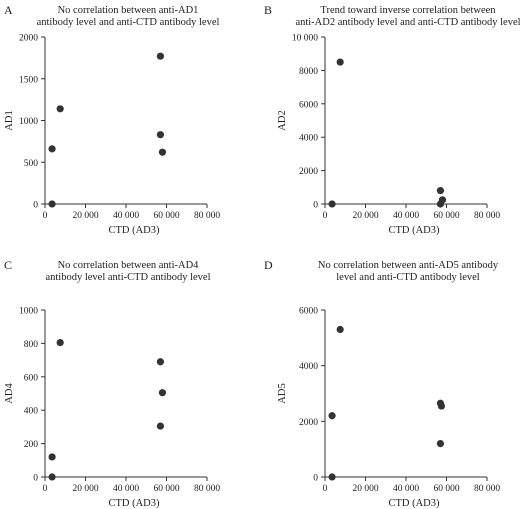 This screenshot has width=520, height=509. Describe the element at coordinates (28, 39) in the screenshot. I see `chart-a-y-tick-label: 2000` at that location.